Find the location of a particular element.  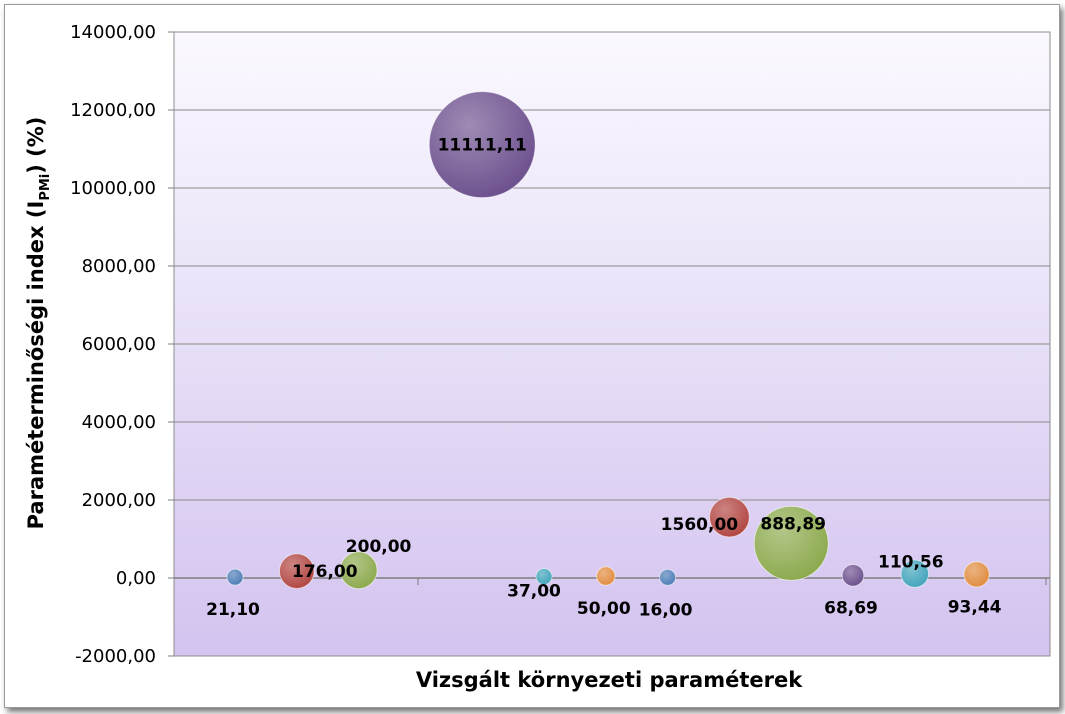

data-label: 1560,00 is located at coordinates (700, 525).